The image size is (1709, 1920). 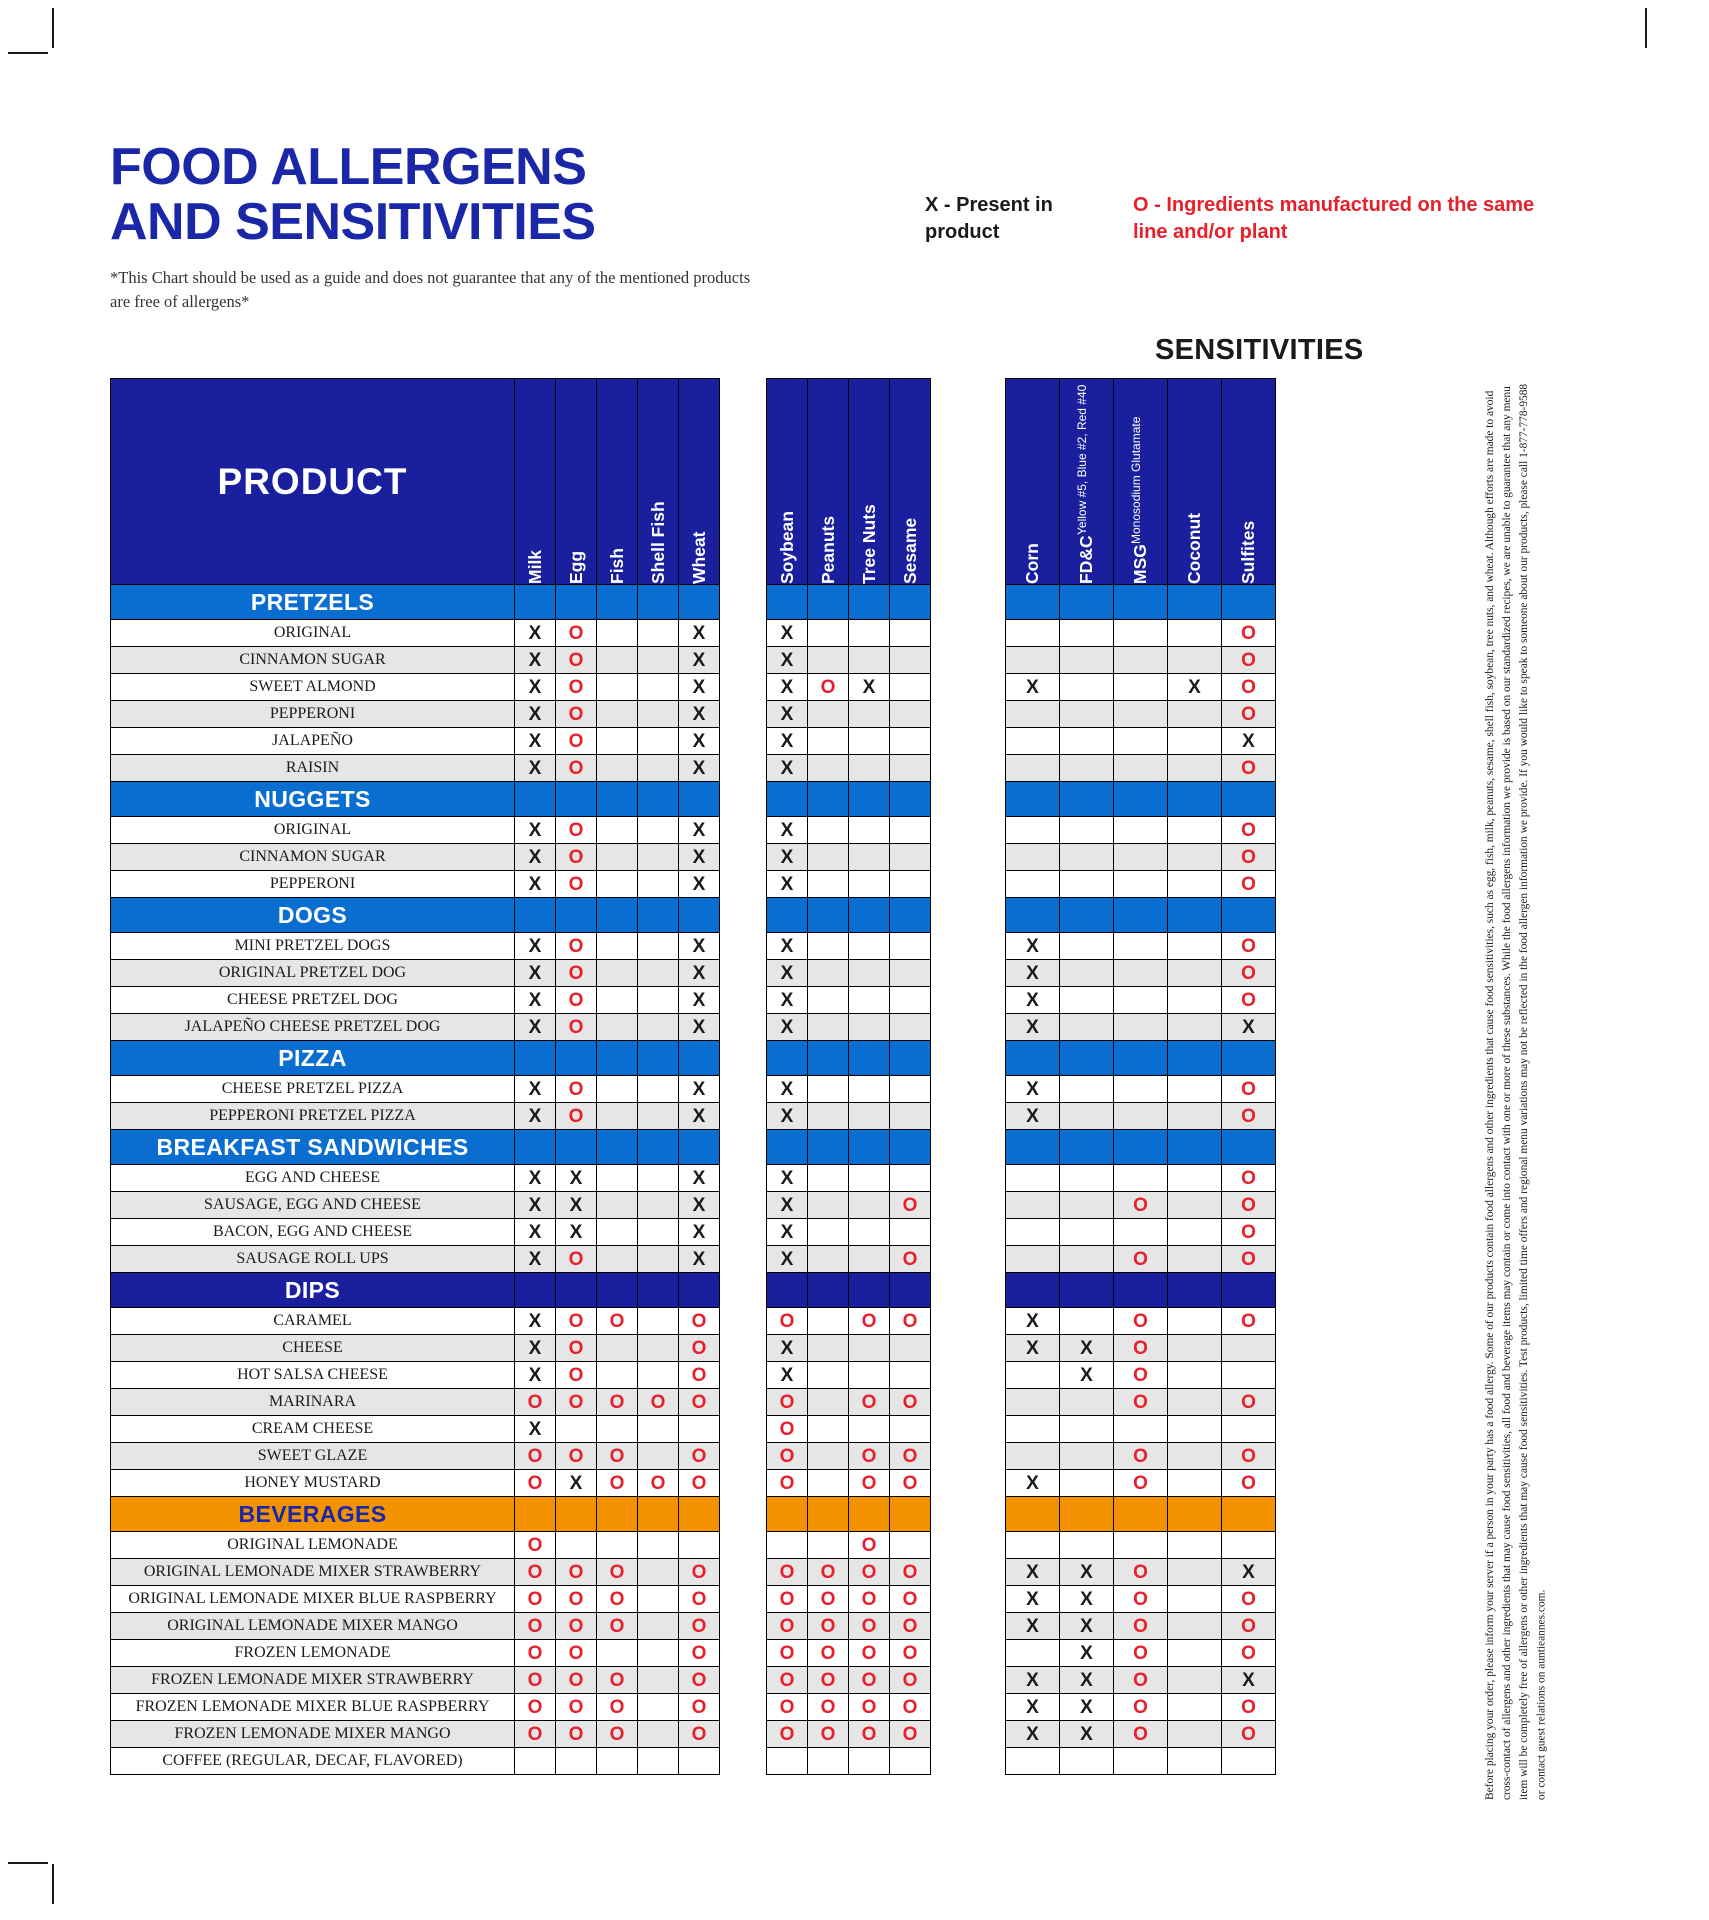 What do you see at coordinates (312, 1375) in the screenshot?
I see `product-name: HOT SALSA CHEESE` at bounding box center [312, 1375].